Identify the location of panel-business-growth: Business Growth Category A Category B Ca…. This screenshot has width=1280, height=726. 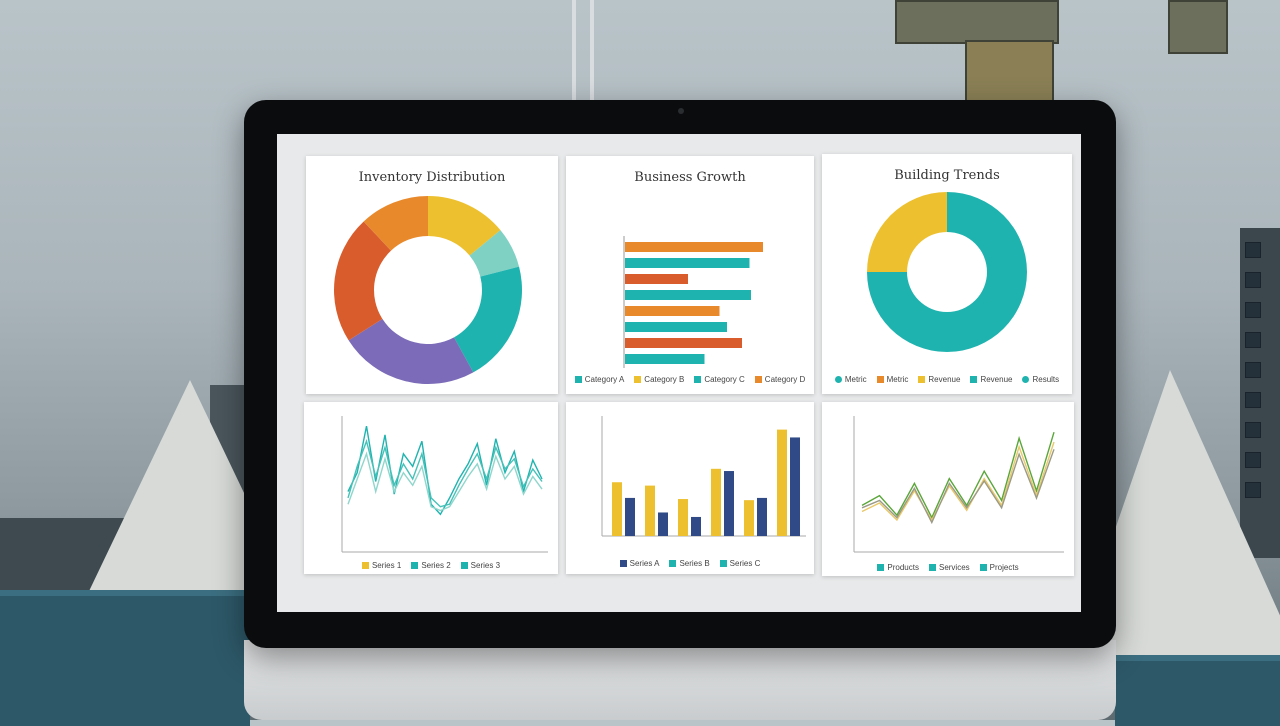
(690, 275).